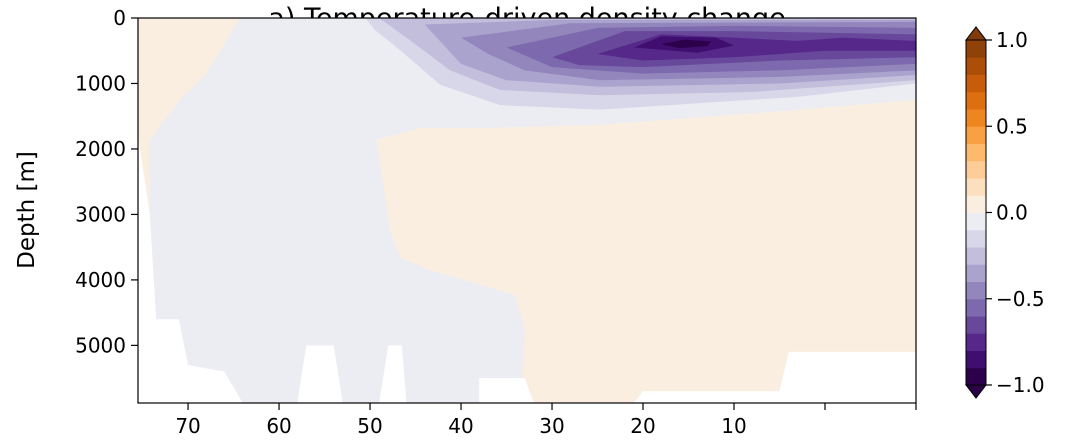  Describe the element at coordinates (460, 426) in the screenshot. I see `x-tick-label: 40` at that location.